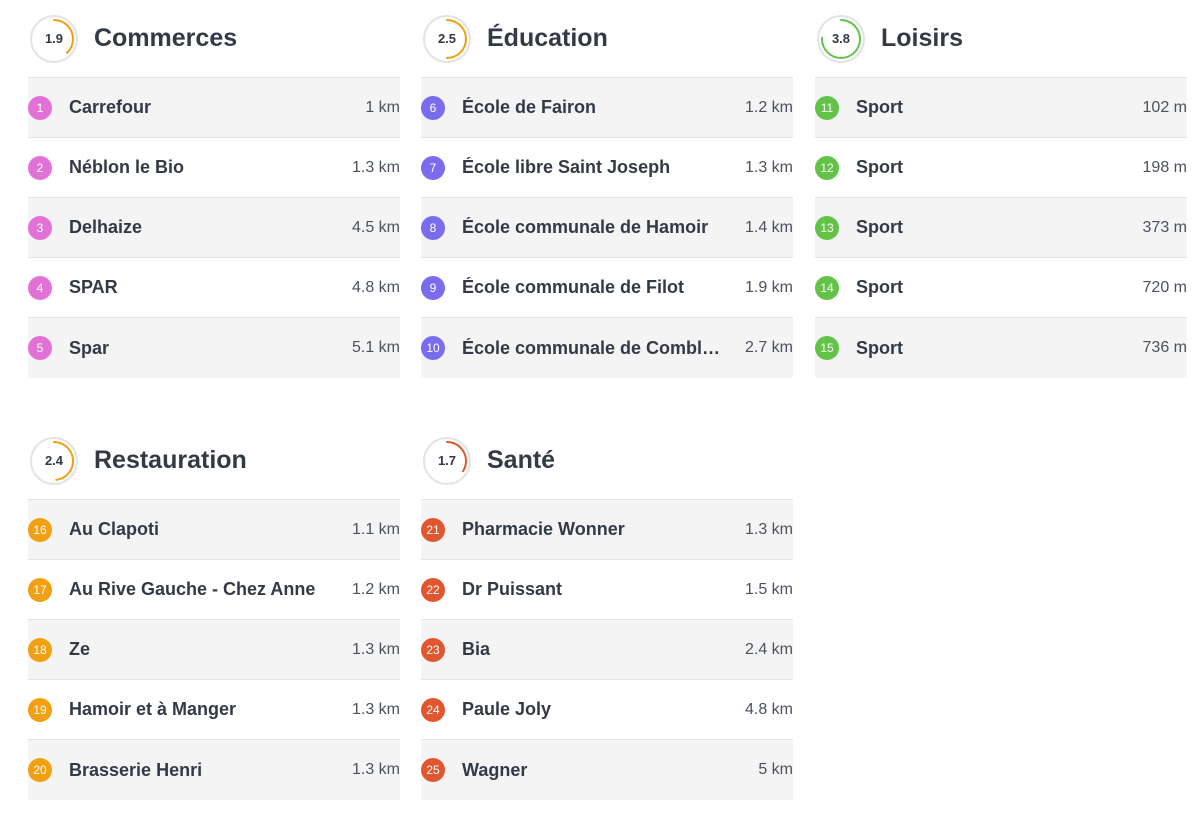 This screenshot has width=1200, height=822. I want to click on list-item: 13 Sport 373 m, so click(1001, 228).